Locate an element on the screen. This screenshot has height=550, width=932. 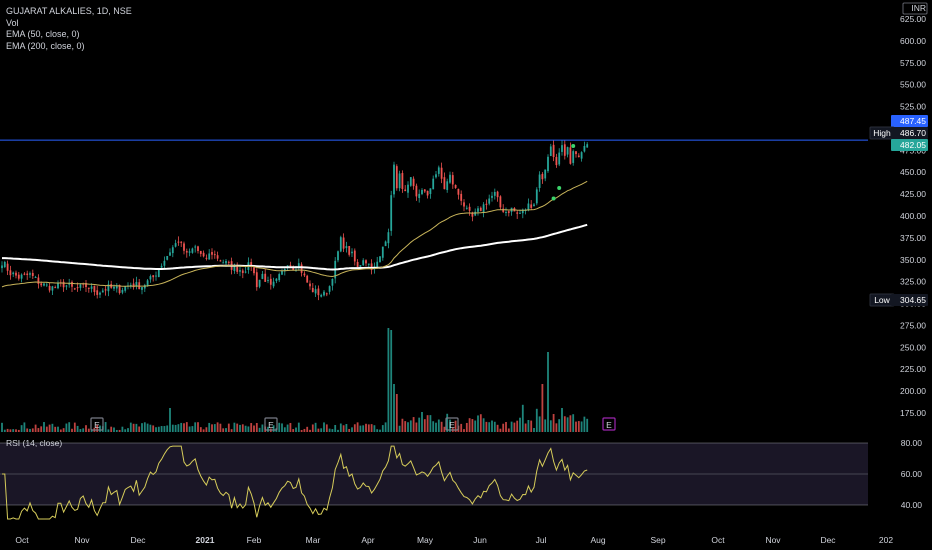
ema50-legend: EMA (50, close, 0) is located at coordinates (43, 34).